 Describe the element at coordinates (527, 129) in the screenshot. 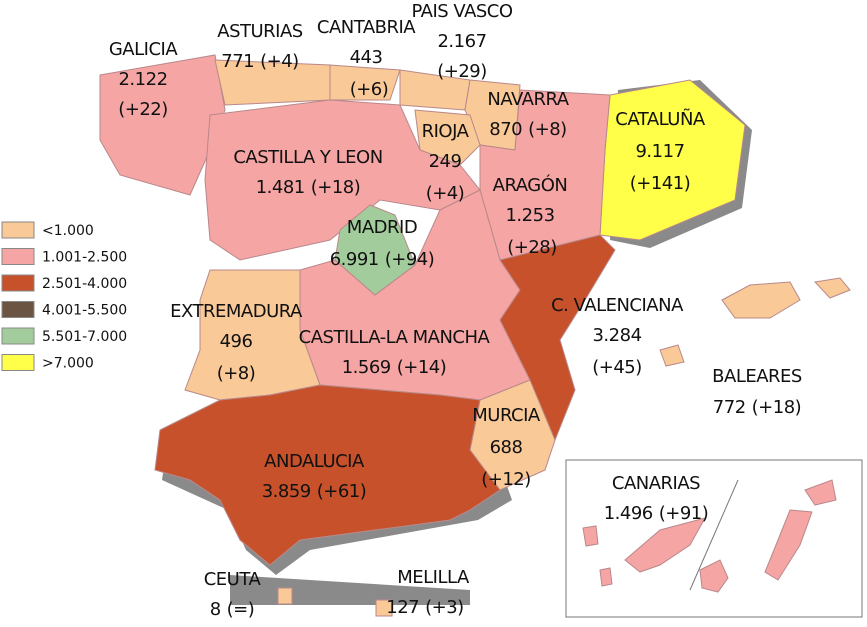

I see `region-label: 870 (+8)` at that location.